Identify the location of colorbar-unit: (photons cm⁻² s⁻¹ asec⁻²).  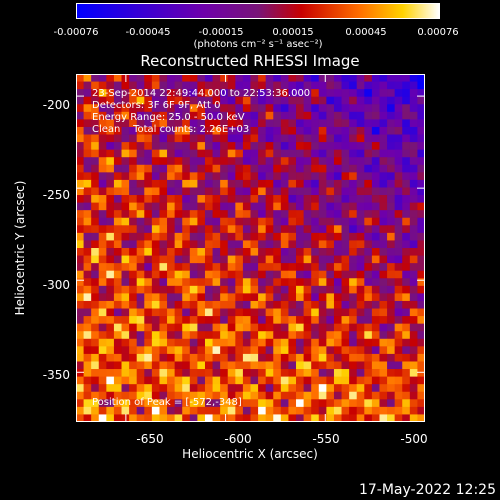
(258, 44).